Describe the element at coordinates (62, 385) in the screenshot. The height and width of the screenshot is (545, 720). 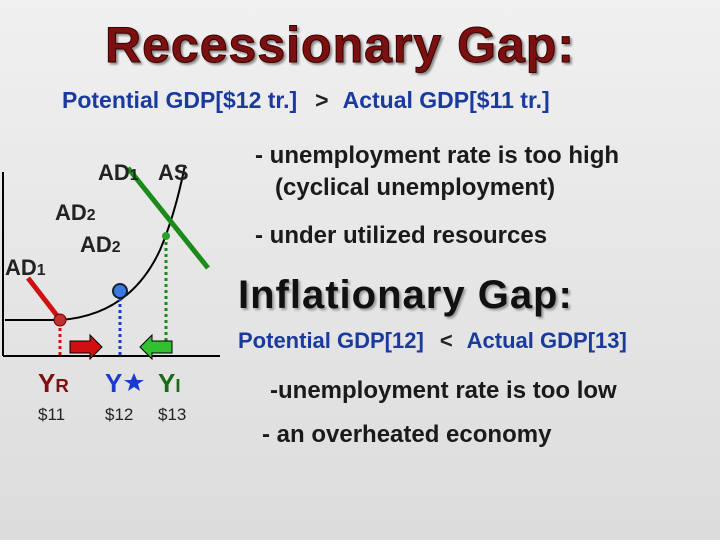
I see `label-sub: R` at that location.